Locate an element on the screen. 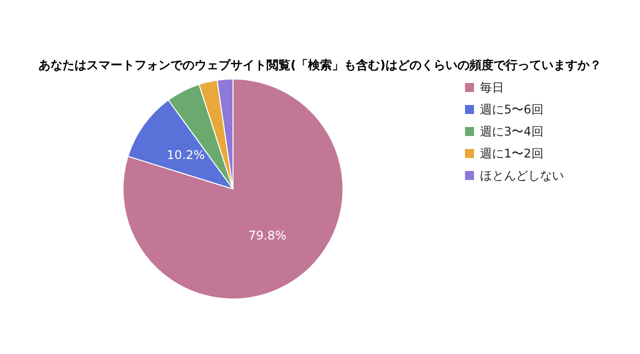  legend-label: 毎日 is located at coordinates (492, 87).